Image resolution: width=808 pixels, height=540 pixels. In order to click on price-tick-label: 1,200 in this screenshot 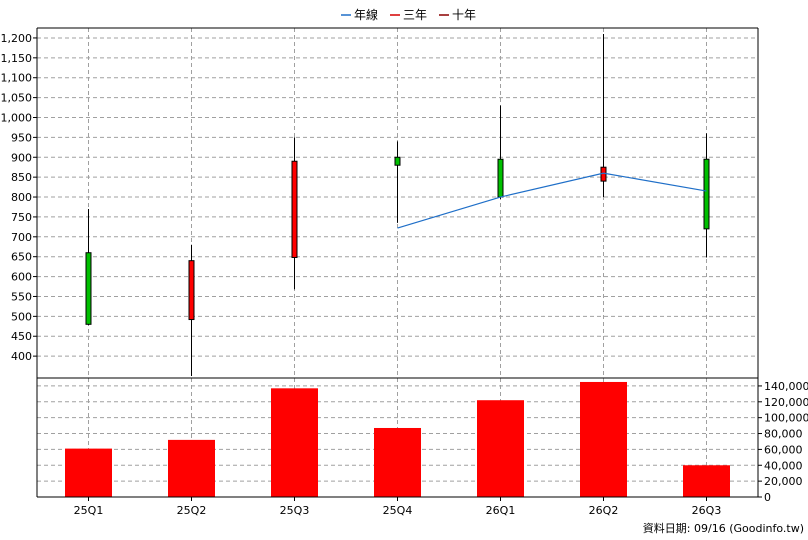, I will do `click(17, 38)`.